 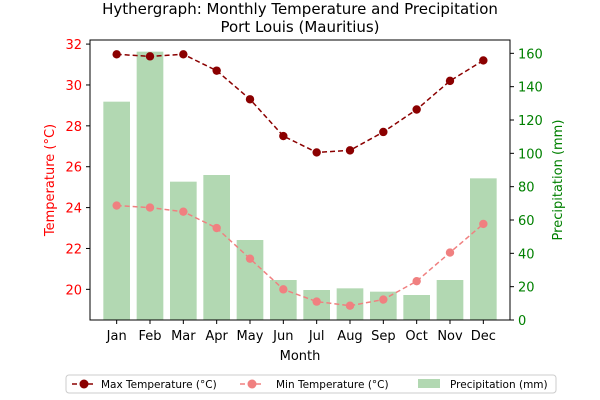 What do you see at coordinates (283, 136) in the screenshot?
I see `max-temp-point-jun` at bounding box center [283, 136].